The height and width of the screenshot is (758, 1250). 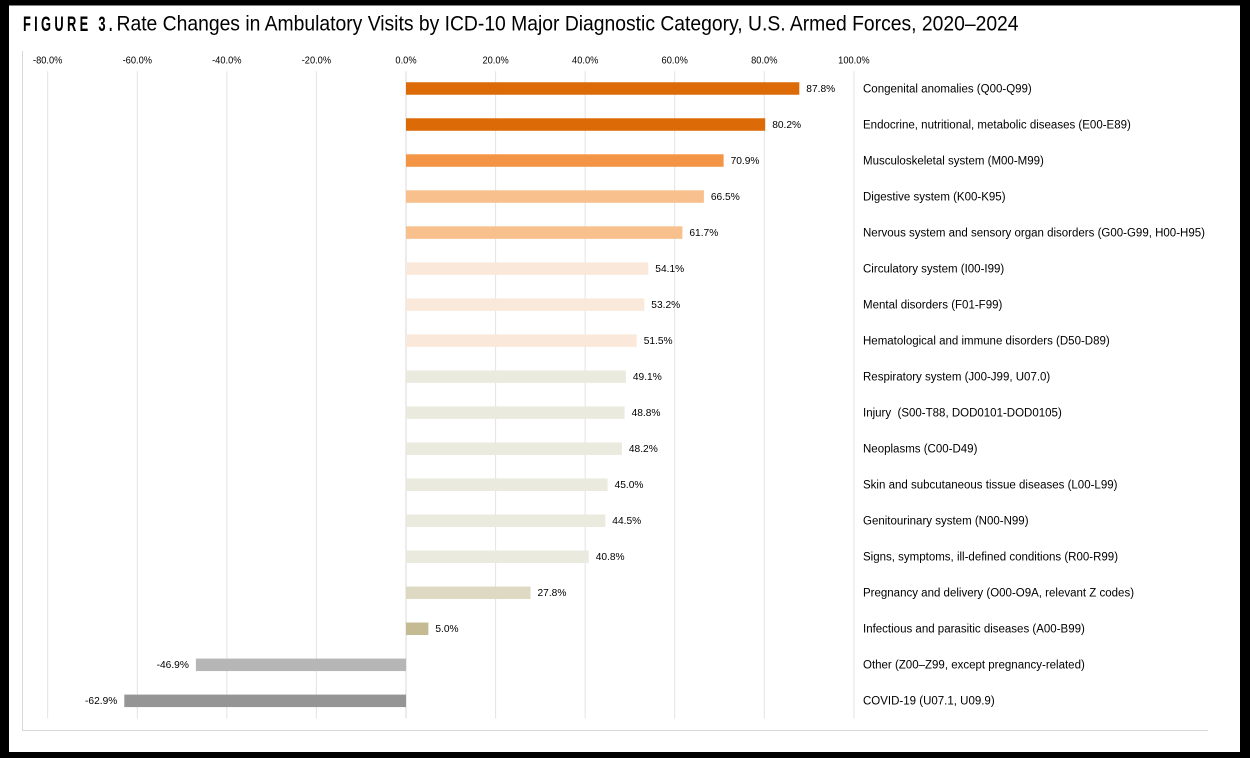 What do you see at coordinates (629, 485) in the screenshot?
I see `svg-text: 45.0%` at bounding box center [629, 485].